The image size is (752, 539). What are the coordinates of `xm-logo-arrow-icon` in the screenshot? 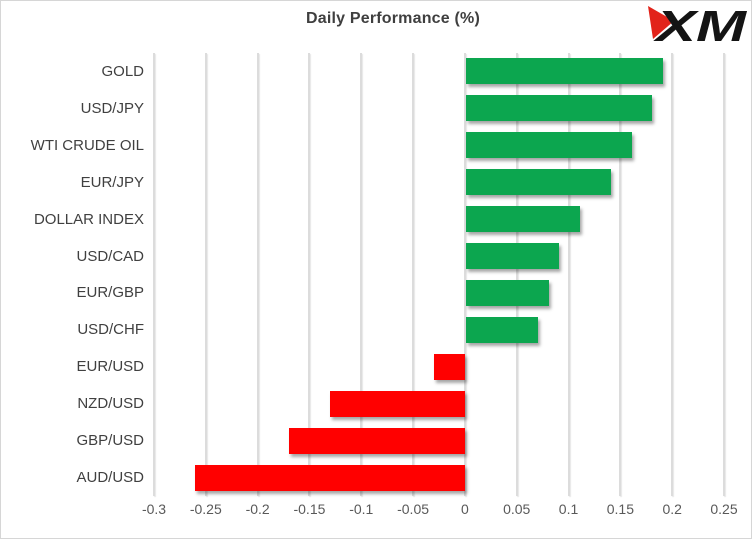 It's located at (661, 22).